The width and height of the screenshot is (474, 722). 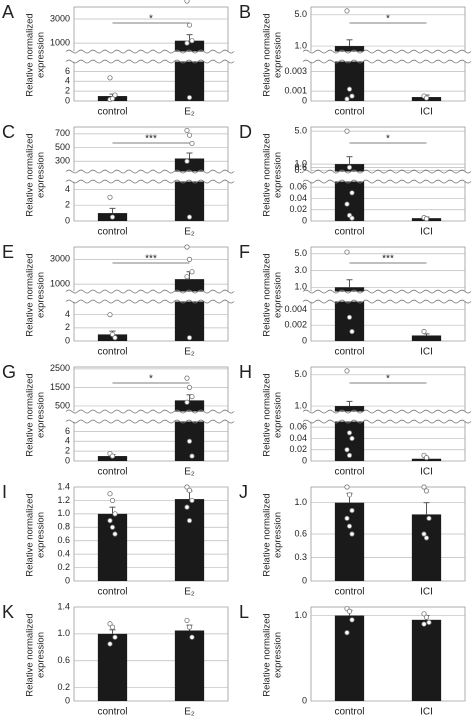 I want to click on y-tick-label: 0.003, so click(x=295, y=71).